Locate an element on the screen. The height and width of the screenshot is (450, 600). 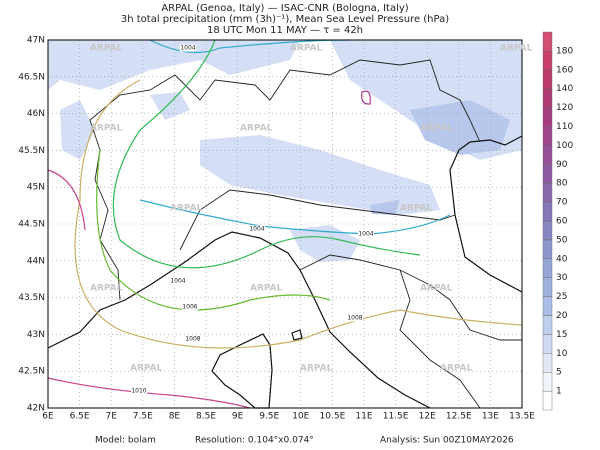
footer-model: Model: bolam is located at coordinates (125, 441).